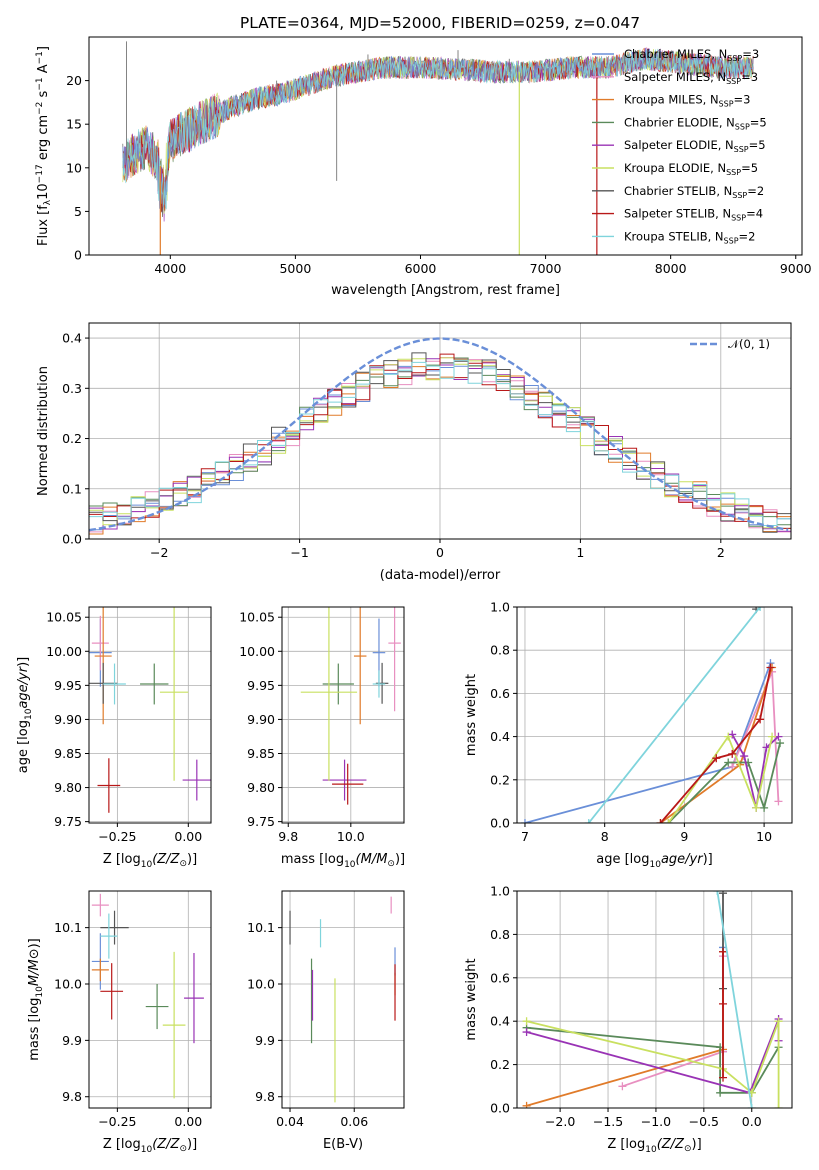  Describe the element at coordinates (288, 836) in the screenshot. I see `x-tick-label: 9.8` at that location.